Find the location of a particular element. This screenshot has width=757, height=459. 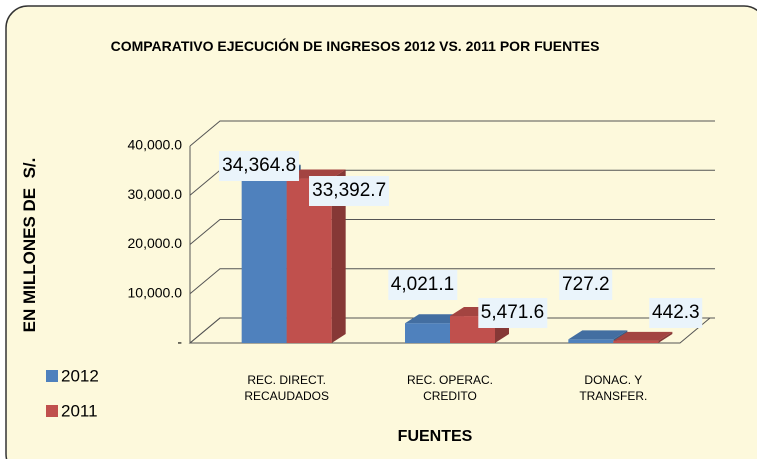

x-tick-label: REC. DIRECT. RECAUDADOS is located at coordinates (286, 388).